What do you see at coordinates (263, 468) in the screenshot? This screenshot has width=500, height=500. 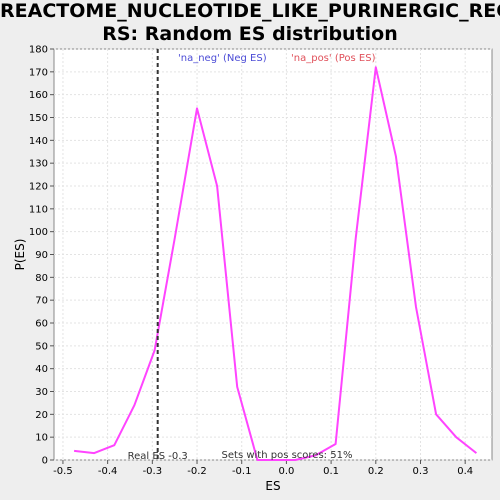 I see `x-axis: -0.5 -0.4 -0.3 -0.2 -0.1 0.0 0.1 0.2 0.3 0.4` at bounding box center [263, 468].